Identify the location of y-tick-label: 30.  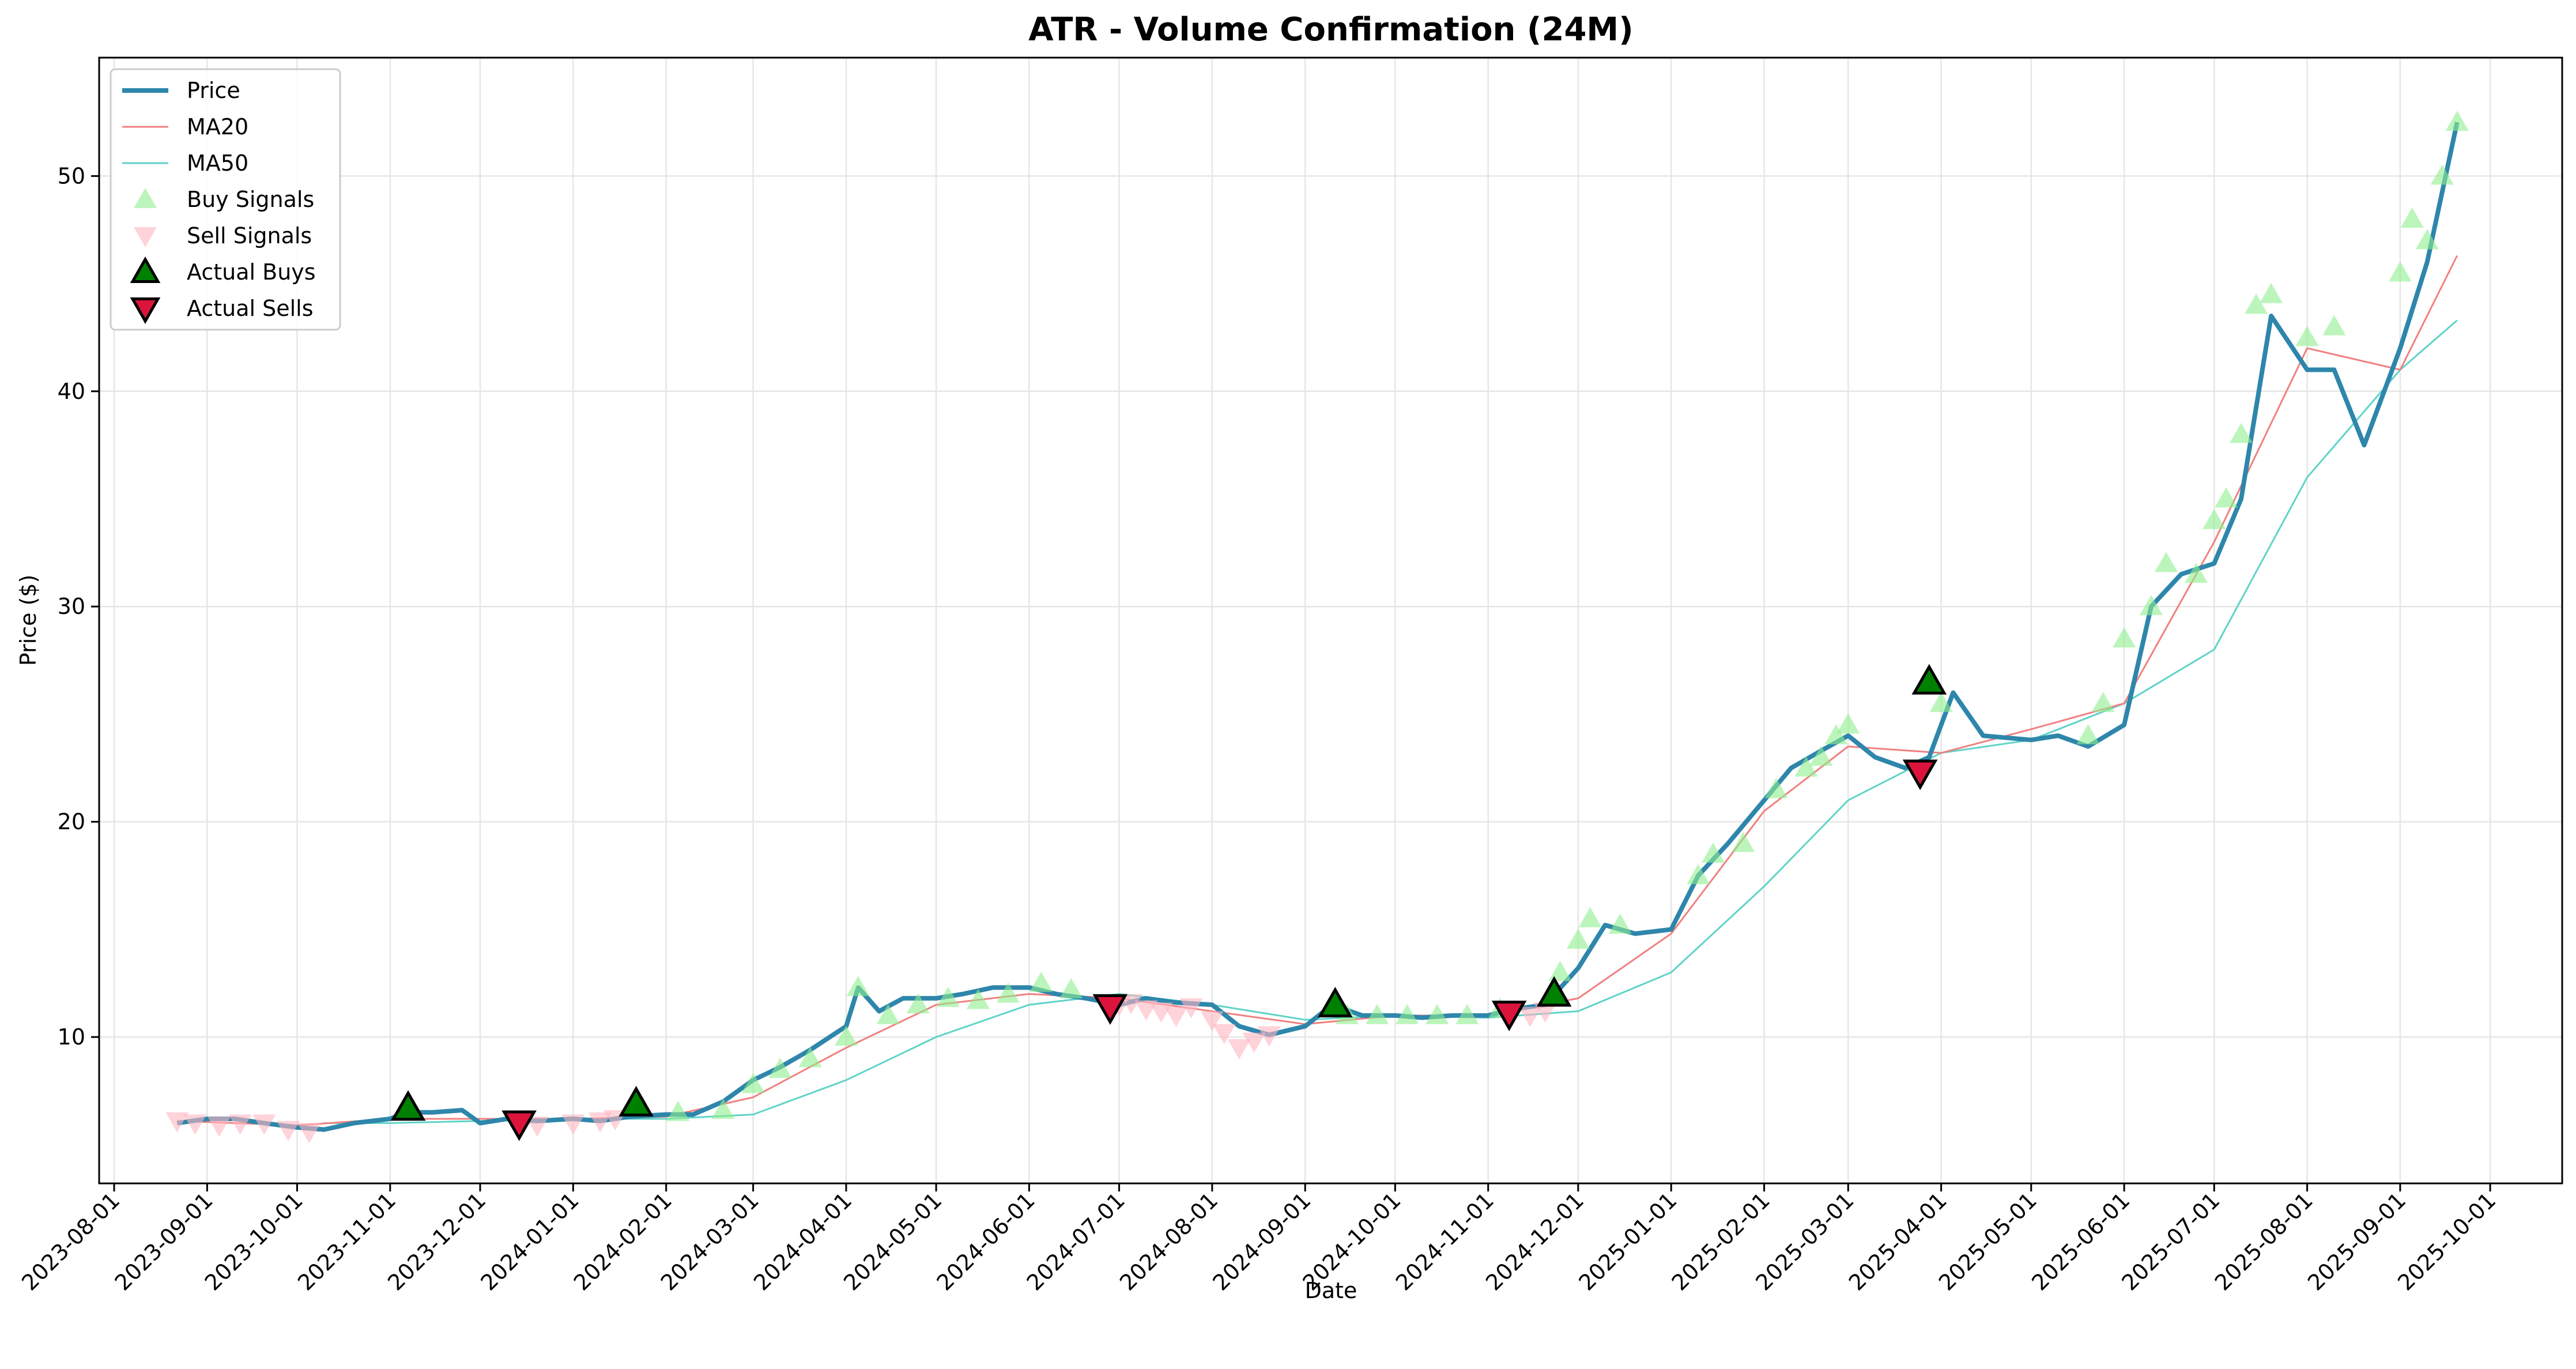
(71, 606).